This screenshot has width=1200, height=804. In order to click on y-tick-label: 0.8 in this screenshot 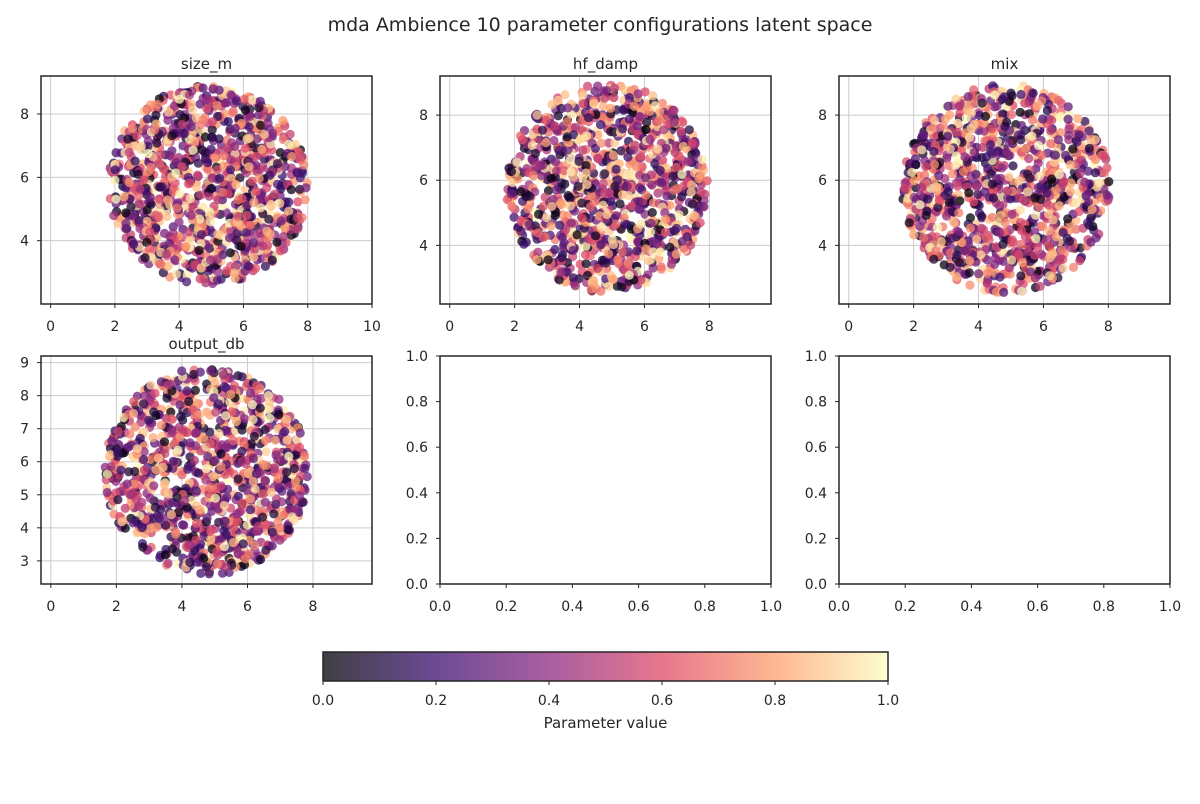, I will do `click(417, 403)`.